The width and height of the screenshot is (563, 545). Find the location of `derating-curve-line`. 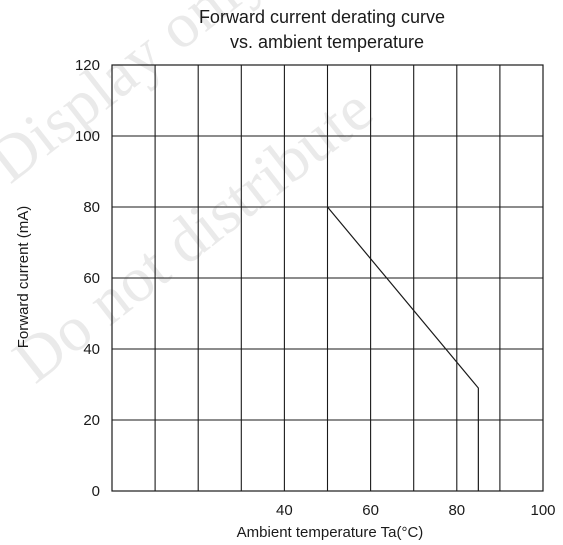

derating-curve-line is located at coordinates (403, 348).